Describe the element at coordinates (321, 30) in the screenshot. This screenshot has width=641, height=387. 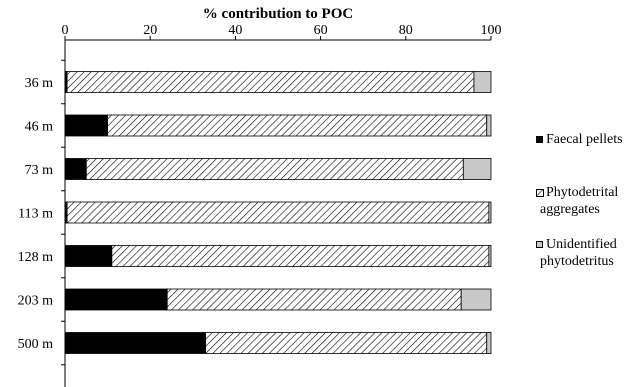
I see `x-tick-label: 60` at that location.